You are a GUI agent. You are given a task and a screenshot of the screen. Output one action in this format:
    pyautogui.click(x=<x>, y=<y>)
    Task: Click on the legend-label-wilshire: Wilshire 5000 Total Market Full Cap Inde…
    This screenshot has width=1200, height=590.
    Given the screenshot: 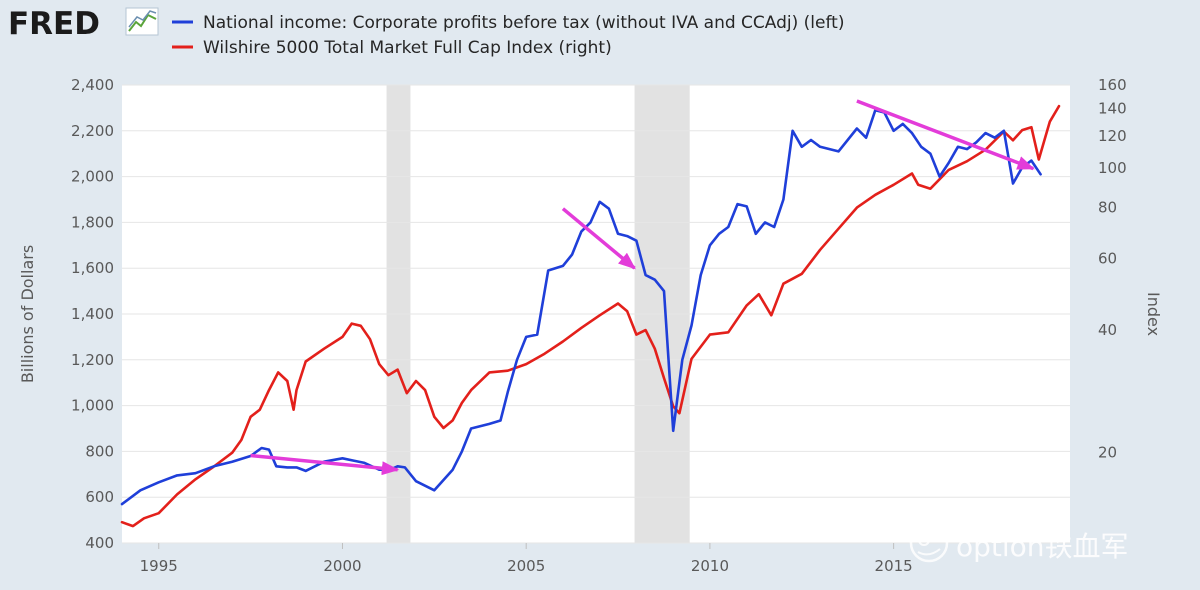 What is the action you would take?
    pyautogui.click(x=407, y=48)
    